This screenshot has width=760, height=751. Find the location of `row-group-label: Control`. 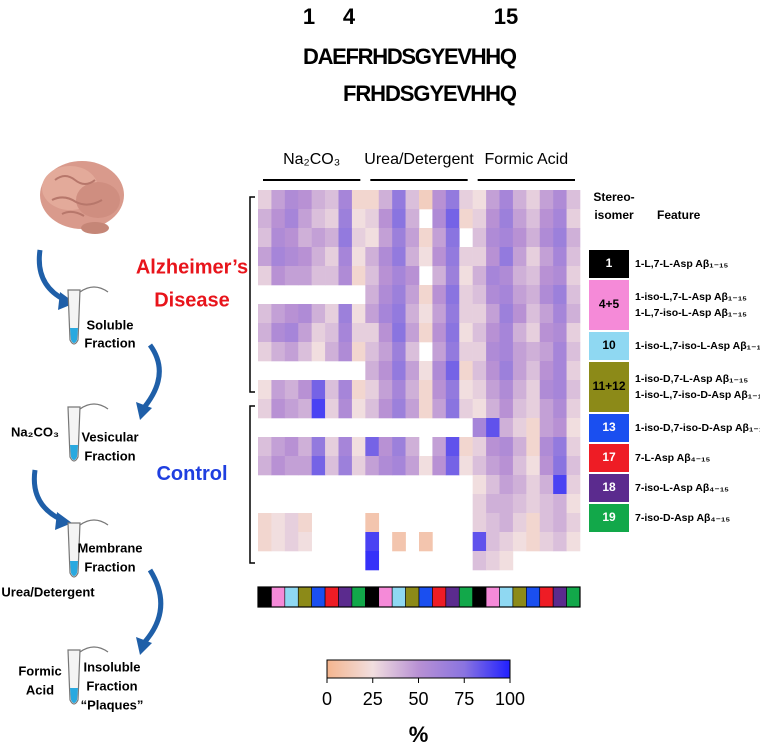

row-group-label: Control is located at coordinates (191, 474).